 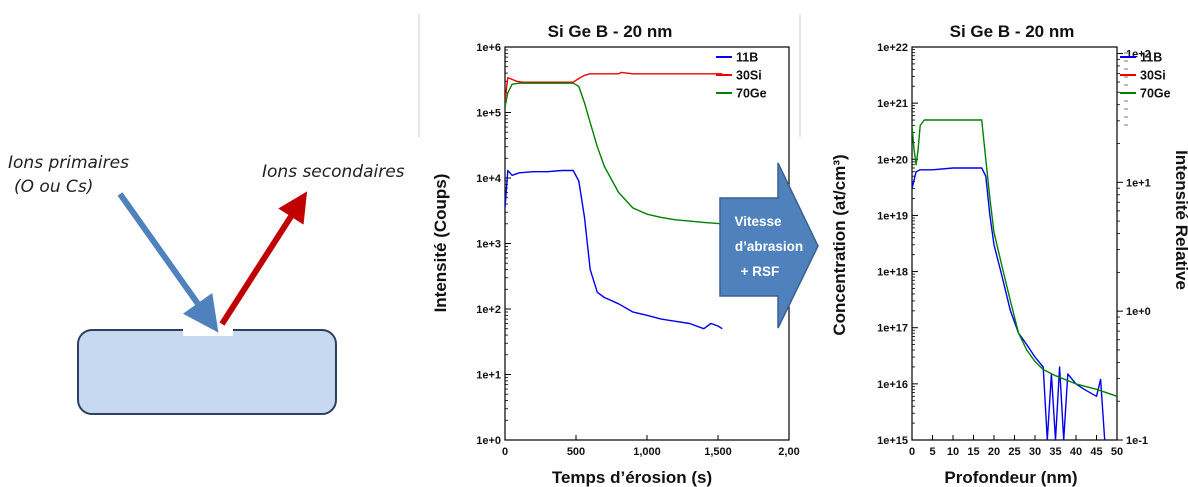 I want to click on right-legend-label-70Ge: 70Ge, so click(x=1155, y=94).